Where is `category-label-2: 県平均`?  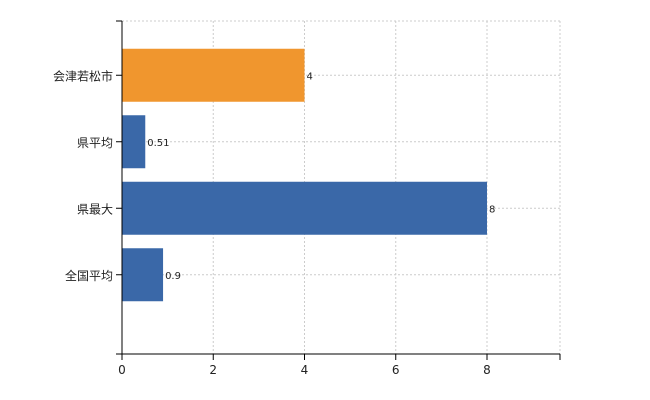
category-label-2: 県平均 is located at coordinates (95, 143).